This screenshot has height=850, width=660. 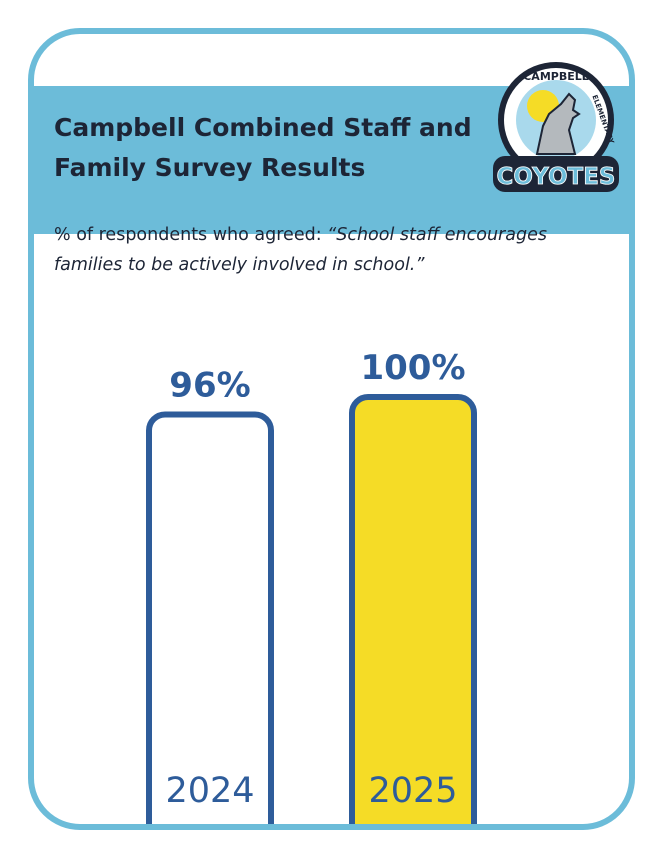 I want to click on subtitle-prefix: % of respondents who agreed:, so click(x=191, y=235).